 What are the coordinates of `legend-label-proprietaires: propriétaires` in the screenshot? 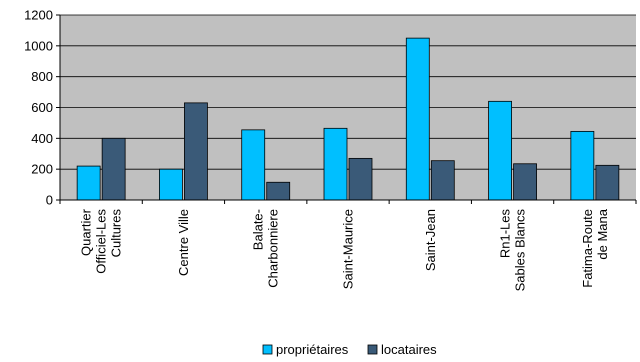 It's located at (312, 349).